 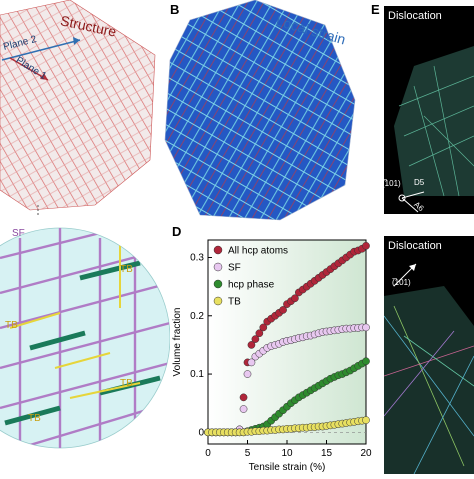 What do you see at coordinates (126, 269) in the screenshot?
I see `label-tb-1: TB` at bounding box center [126, 269].